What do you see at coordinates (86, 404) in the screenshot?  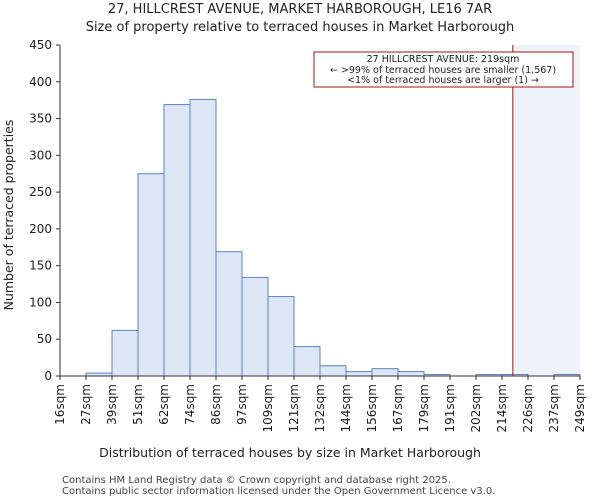 I see `x-tick-label-27sqm: 27sqm` at bounding box center [86, 404].